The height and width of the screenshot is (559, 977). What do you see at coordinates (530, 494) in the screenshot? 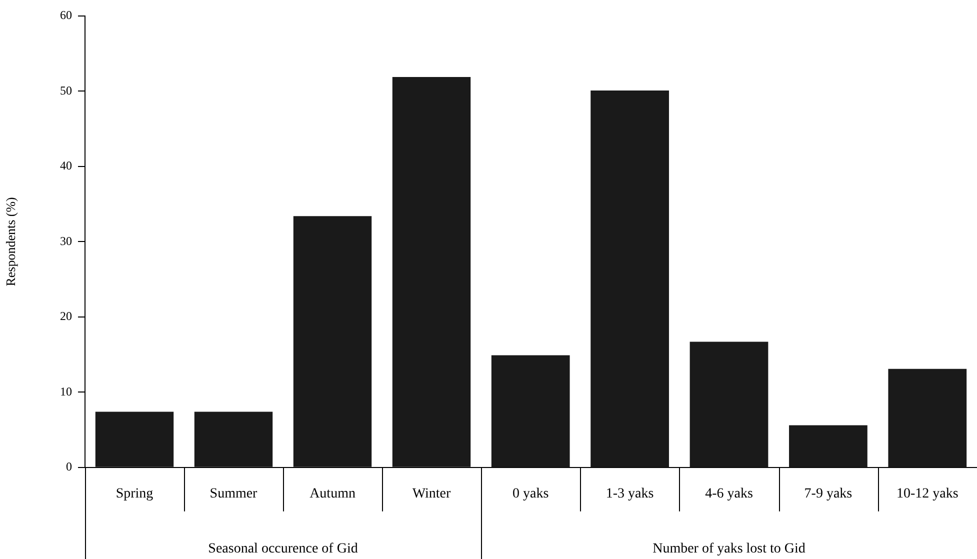
I see `x-tick-label: 0 yaks` at bounding box center [530, 494].